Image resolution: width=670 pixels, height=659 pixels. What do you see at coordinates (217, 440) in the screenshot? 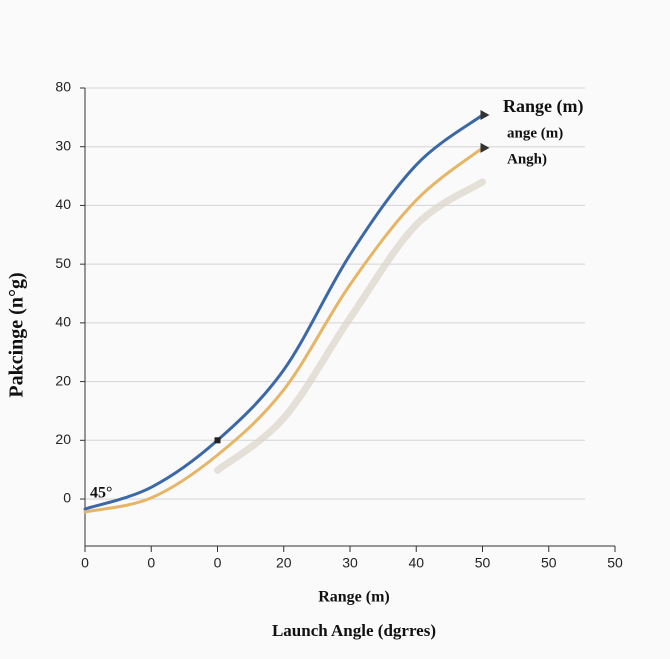
I see `point-marker` at bounding box center [217, 440].